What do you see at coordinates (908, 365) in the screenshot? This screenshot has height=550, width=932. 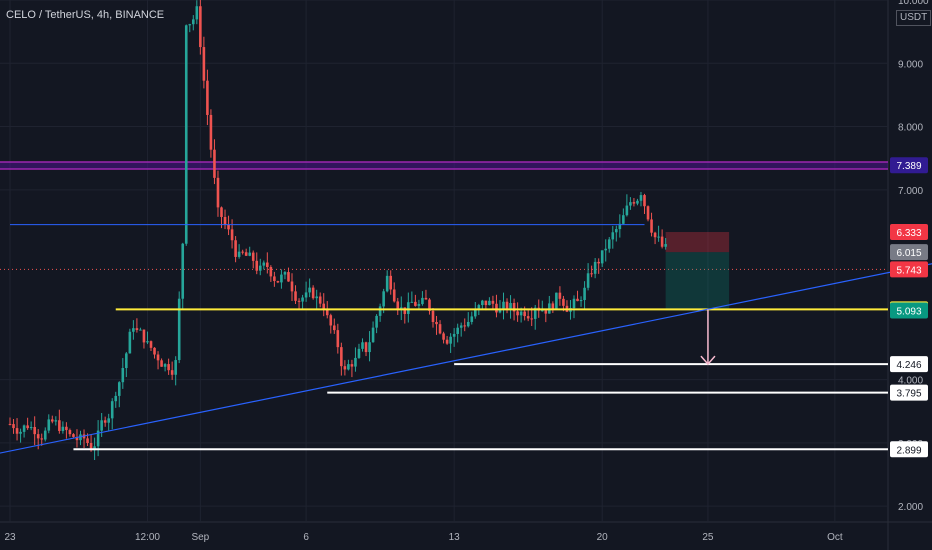 I see `price-label: 4.246` at bounding box center [908, 365].